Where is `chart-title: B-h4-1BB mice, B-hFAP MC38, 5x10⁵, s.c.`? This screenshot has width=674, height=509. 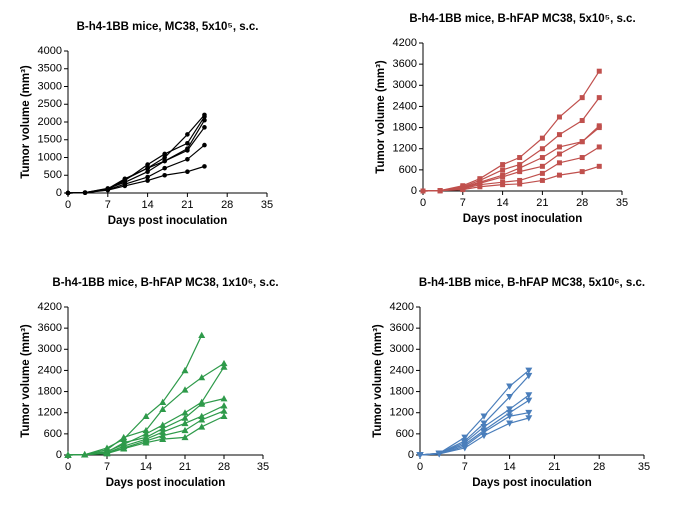 chart-title: B-h4-1BB mice, B-hFAP MC38, 5x10⁵, s.c. is located at coordinates (522, 19).